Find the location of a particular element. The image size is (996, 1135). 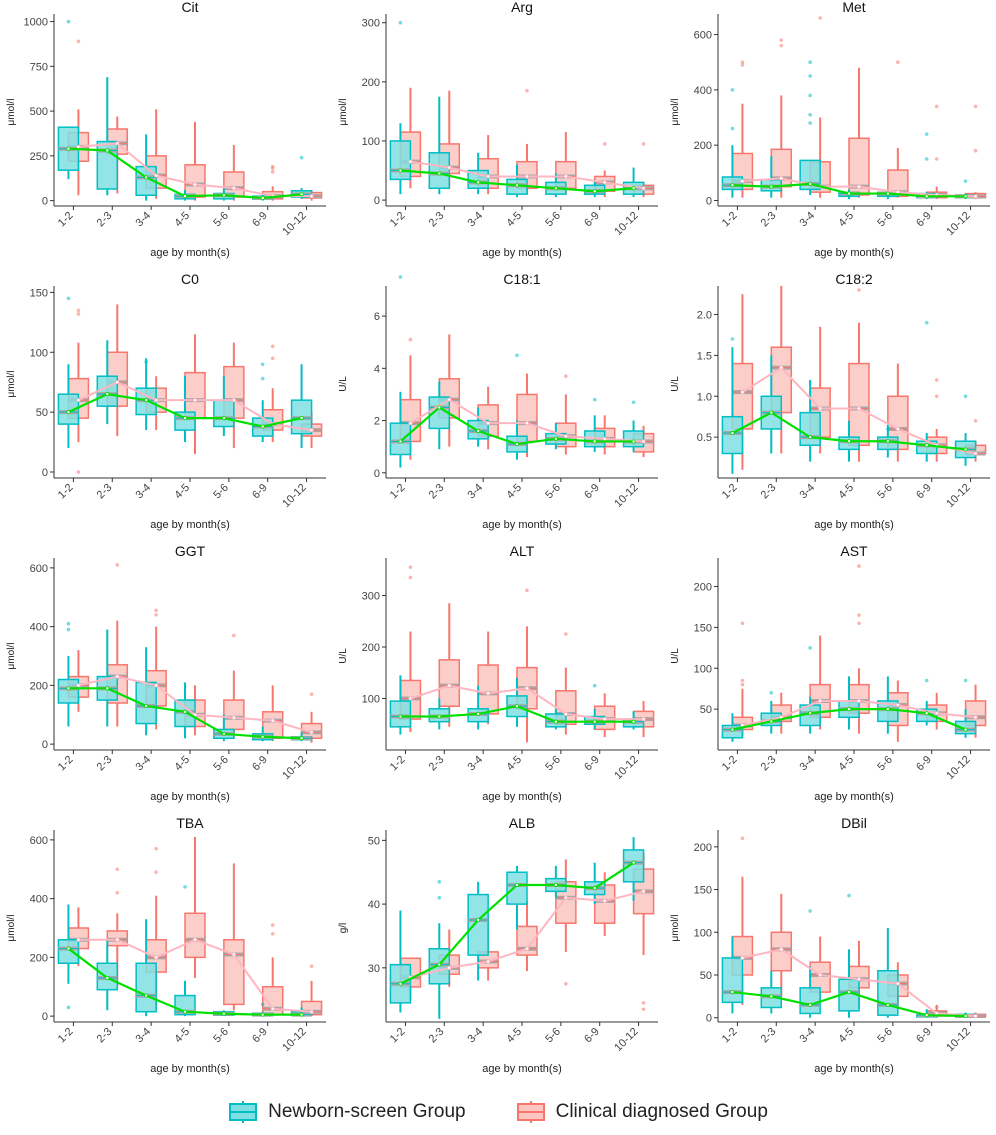

legend-swatch-clinical is located at coordinates (530, 1112).